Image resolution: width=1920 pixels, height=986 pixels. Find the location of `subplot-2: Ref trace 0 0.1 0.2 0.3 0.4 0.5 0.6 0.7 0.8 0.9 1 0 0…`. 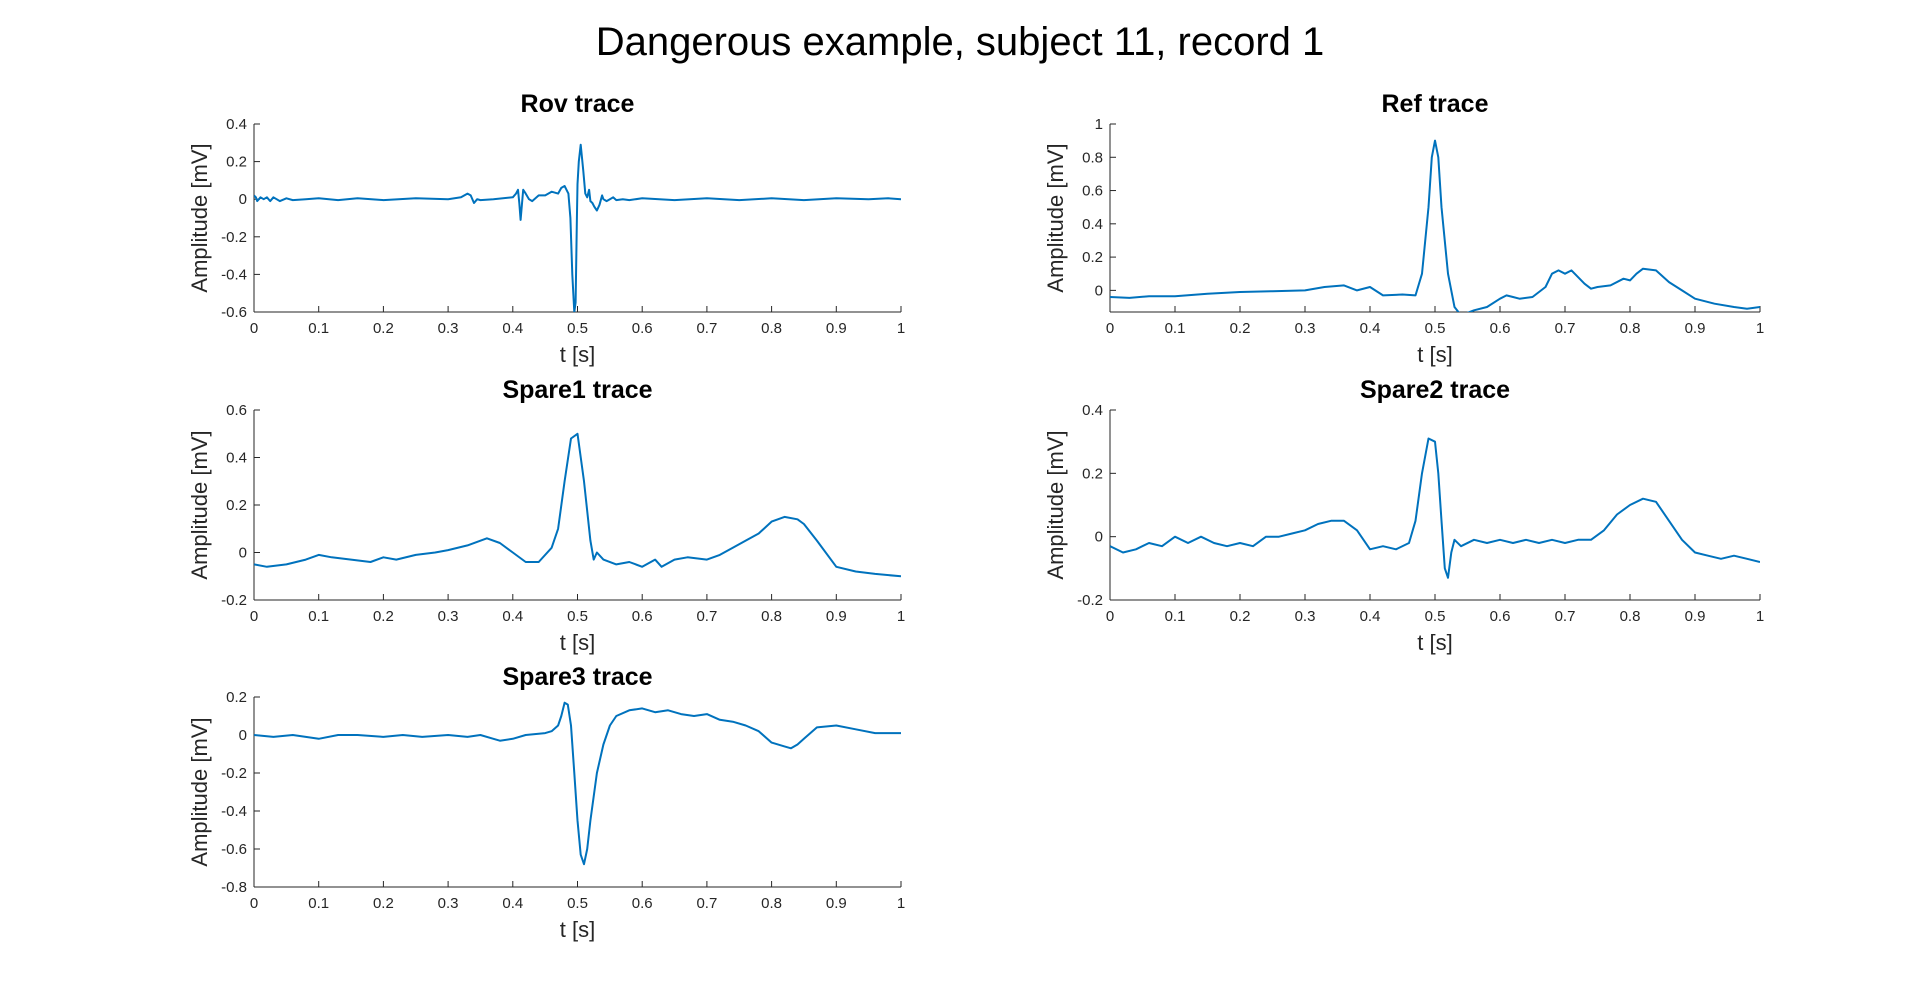

subplot-2: Ref trace 0 0.1 0.2 0.3 0.4 0.5 0.6 0.7 0.8 0.9 1 0 0… is located at coordinates (1403, 228).